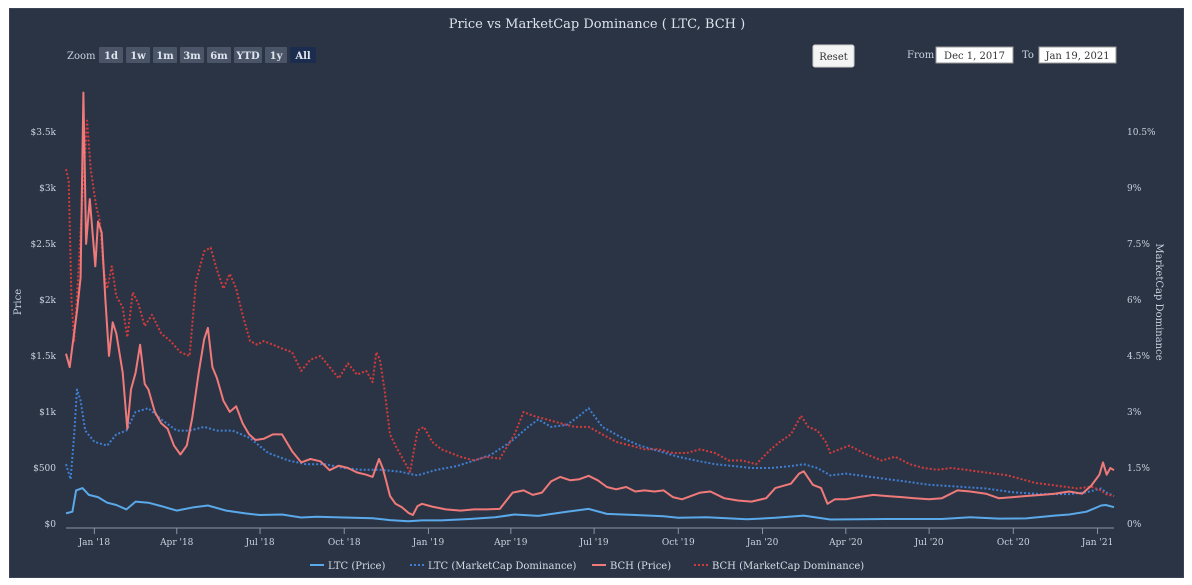 This screenshot has width=1192, height=585. I want to click on zoom-button-ytd: YTD, so click(248, 55).